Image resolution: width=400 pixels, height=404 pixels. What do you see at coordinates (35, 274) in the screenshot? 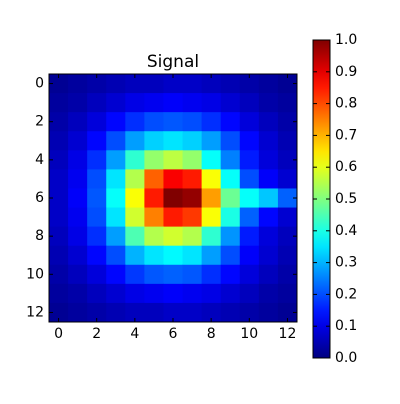
I see `y-tick-label: 10` at bounding box center [35, 274].